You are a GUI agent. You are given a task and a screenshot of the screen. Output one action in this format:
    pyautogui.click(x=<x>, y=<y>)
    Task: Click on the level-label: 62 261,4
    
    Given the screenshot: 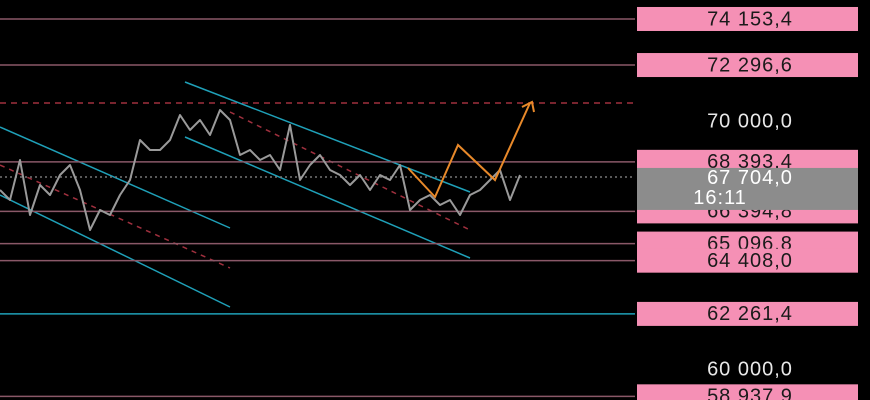 What is the action you would take?
    pyautogui.click(x=750, y=314)
    